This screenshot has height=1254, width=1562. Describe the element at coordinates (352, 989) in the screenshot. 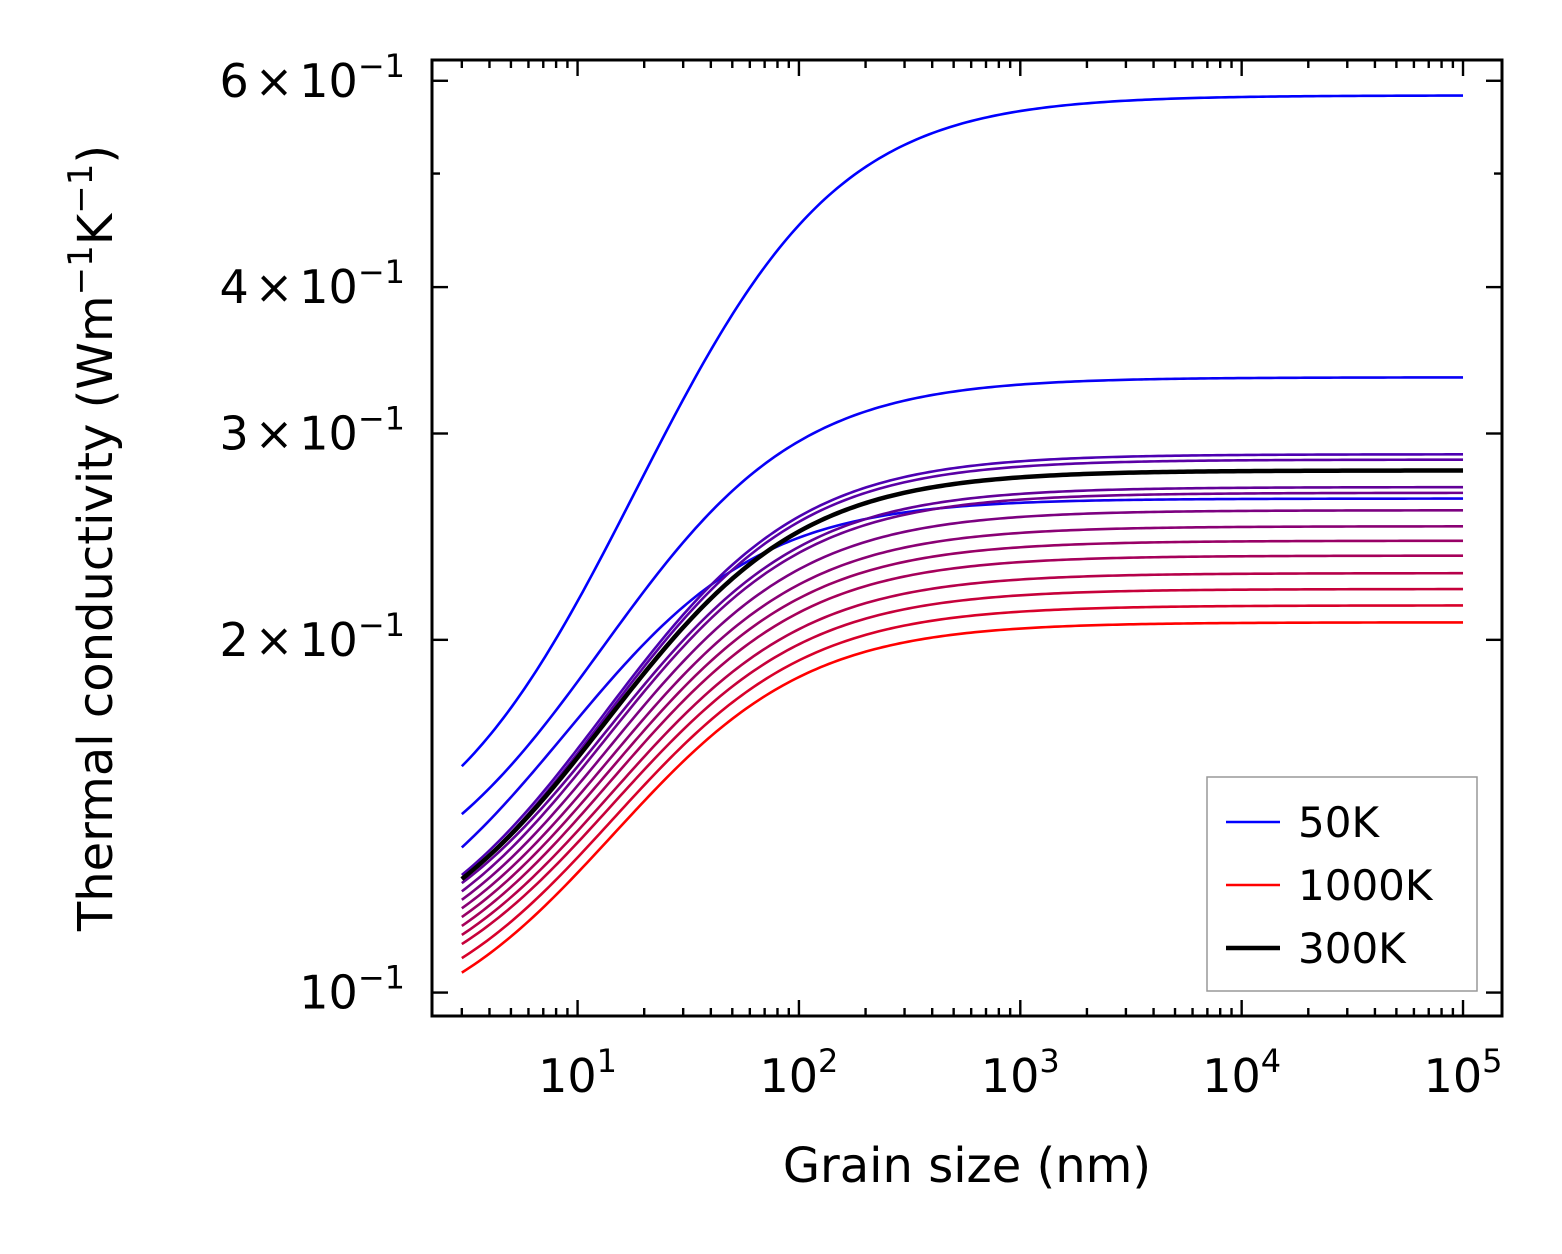

I see `y-tick-label: 10−1` at that location.